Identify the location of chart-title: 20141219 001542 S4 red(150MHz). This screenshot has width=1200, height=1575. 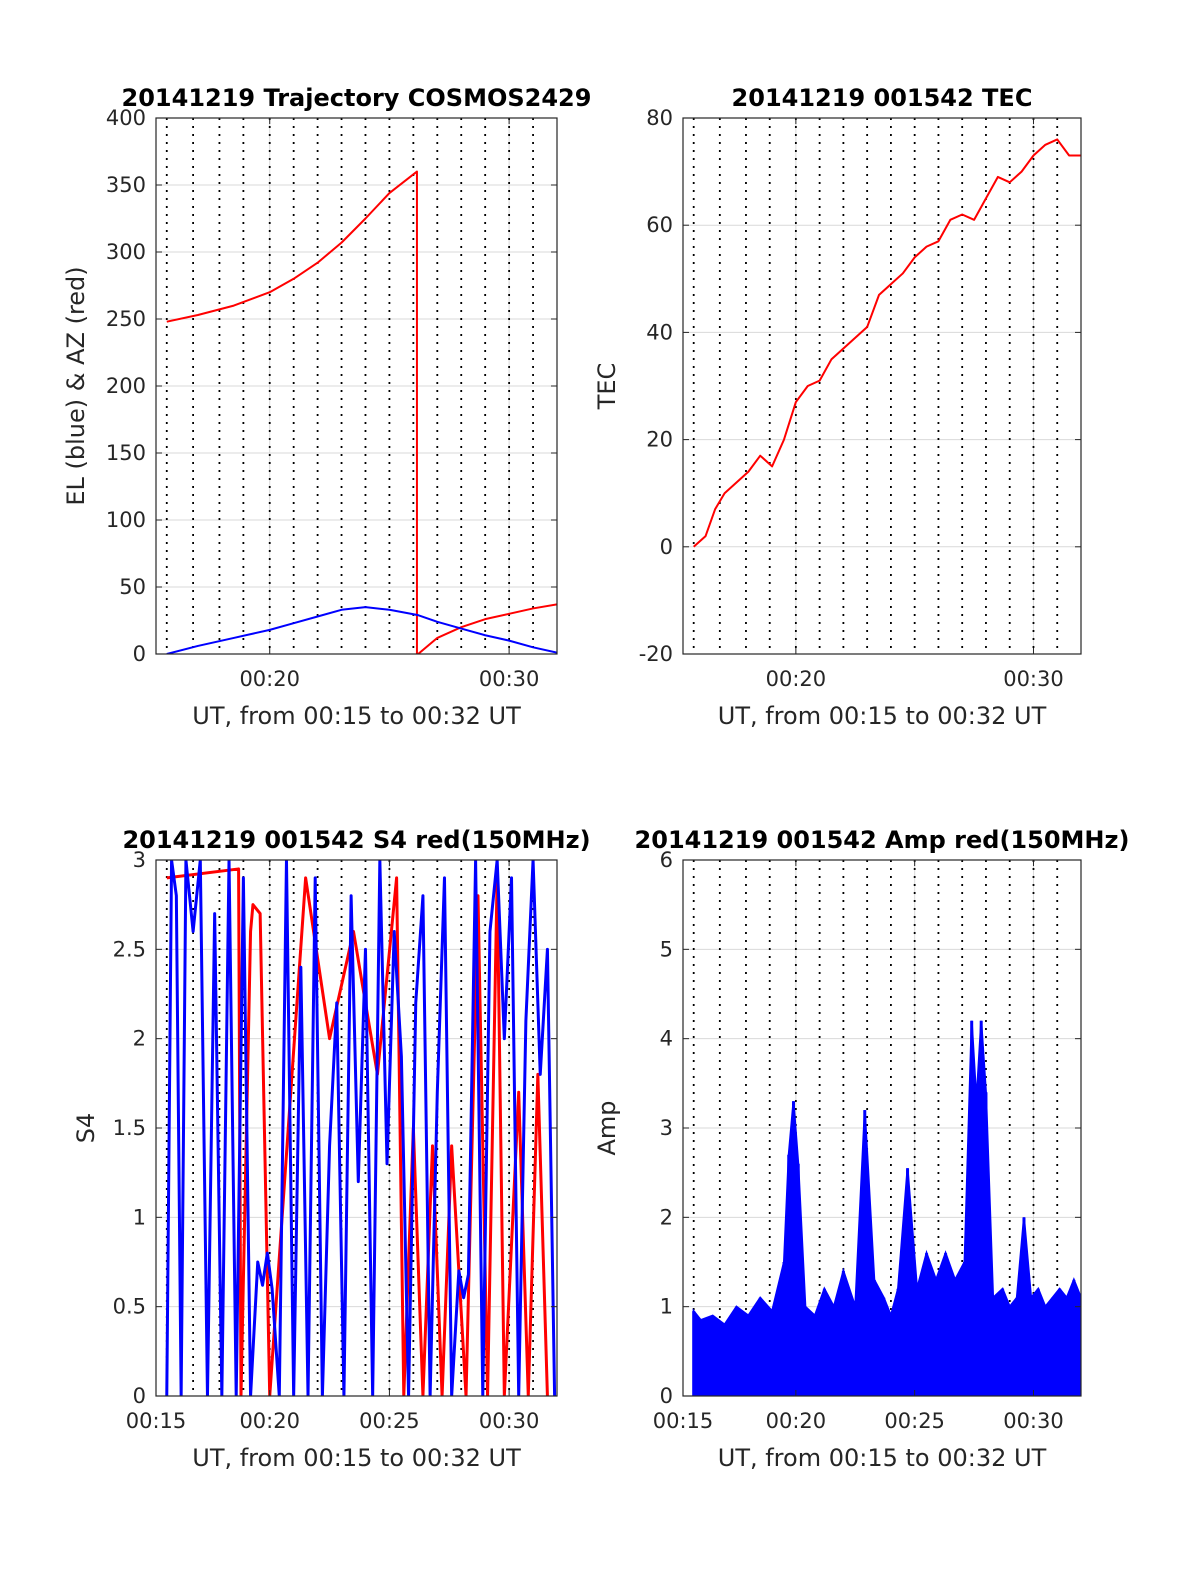
(356, 840).